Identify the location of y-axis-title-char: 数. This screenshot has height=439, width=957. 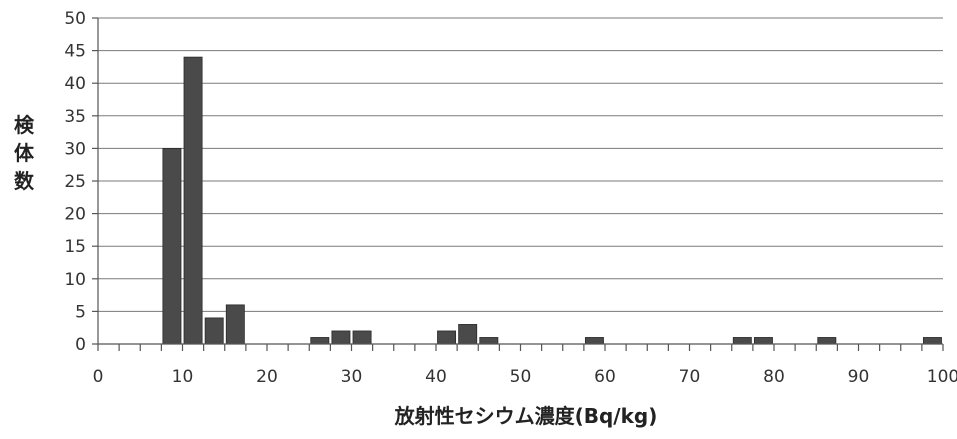
(24, 181).